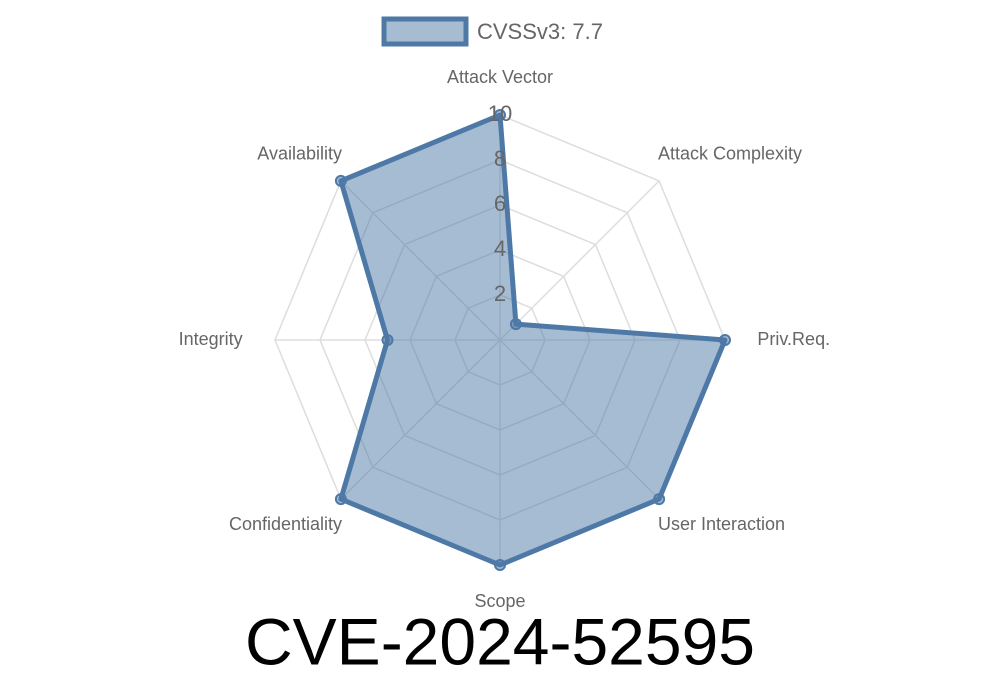  Describe the element at coordinates (500, 248) in the screenshot. I see `tick-label: 4` at that location.